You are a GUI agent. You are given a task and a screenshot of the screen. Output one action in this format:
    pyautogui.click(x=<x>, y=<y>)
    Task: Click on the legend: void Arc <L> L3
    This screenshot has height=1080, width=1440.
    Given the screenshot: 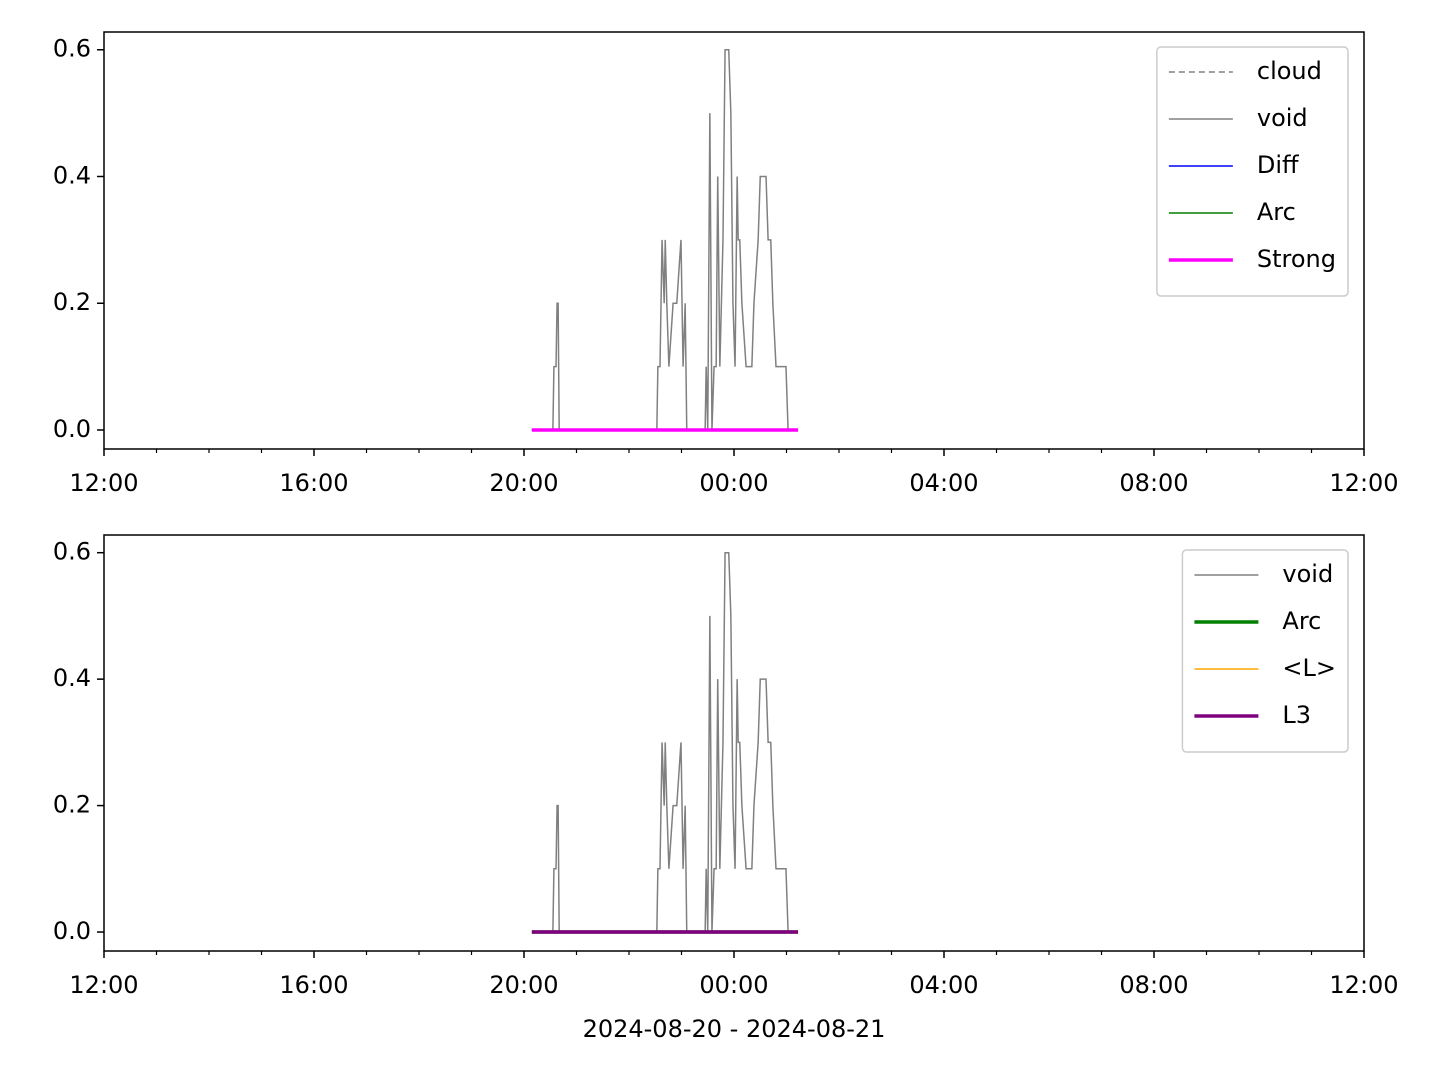 What is the action you would take?
    pyautogui.click(x=1265, y=651)
    